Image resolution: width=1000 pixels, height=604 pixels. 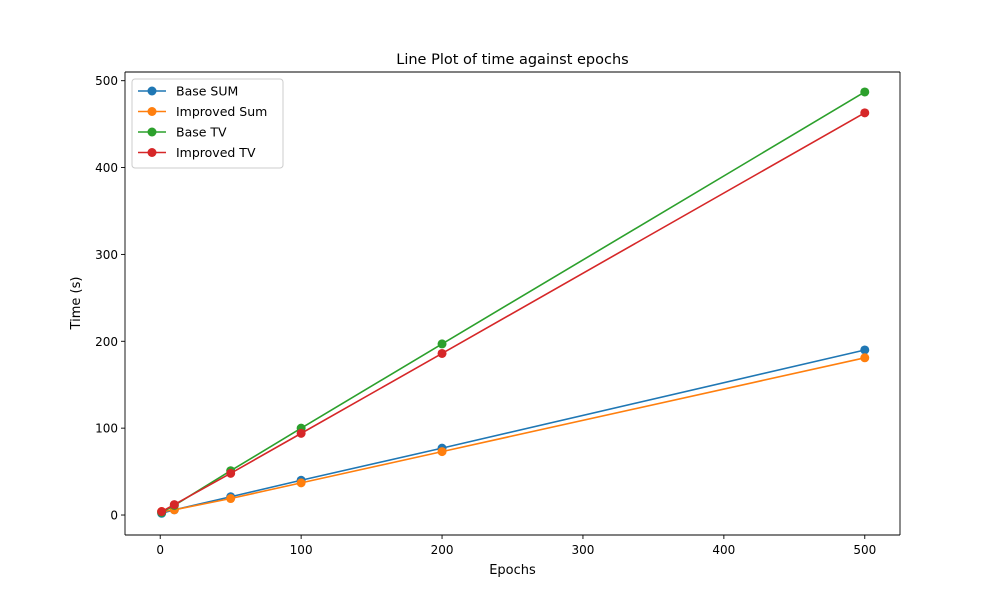 What do you see at coordinates (207, 91) in the screenshot?
I see `legend-label: Base SUM` at bounding box center [207, 91].